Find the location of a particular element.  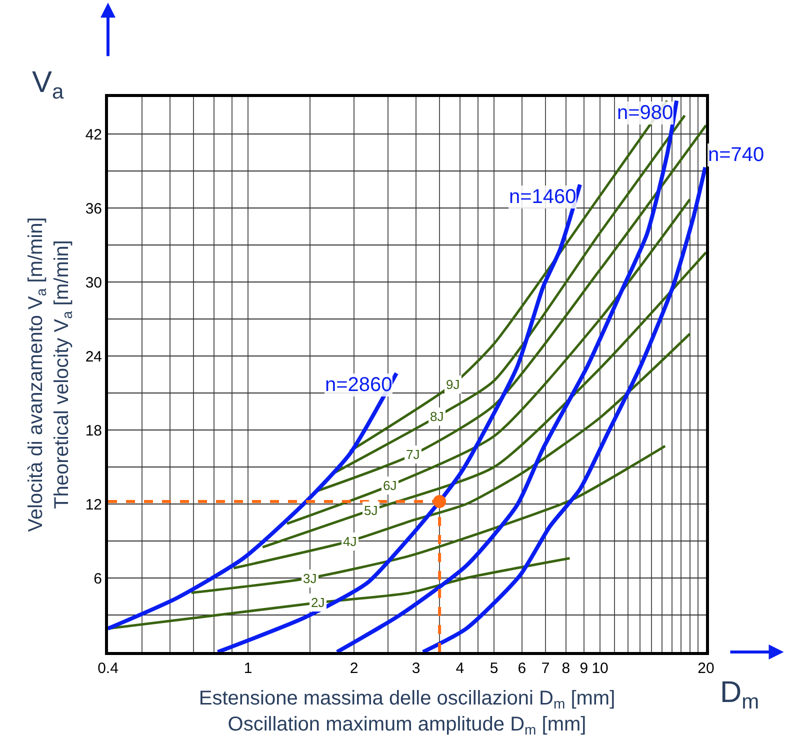

x-tick-label: 8 is located at coordinates (566, 668).